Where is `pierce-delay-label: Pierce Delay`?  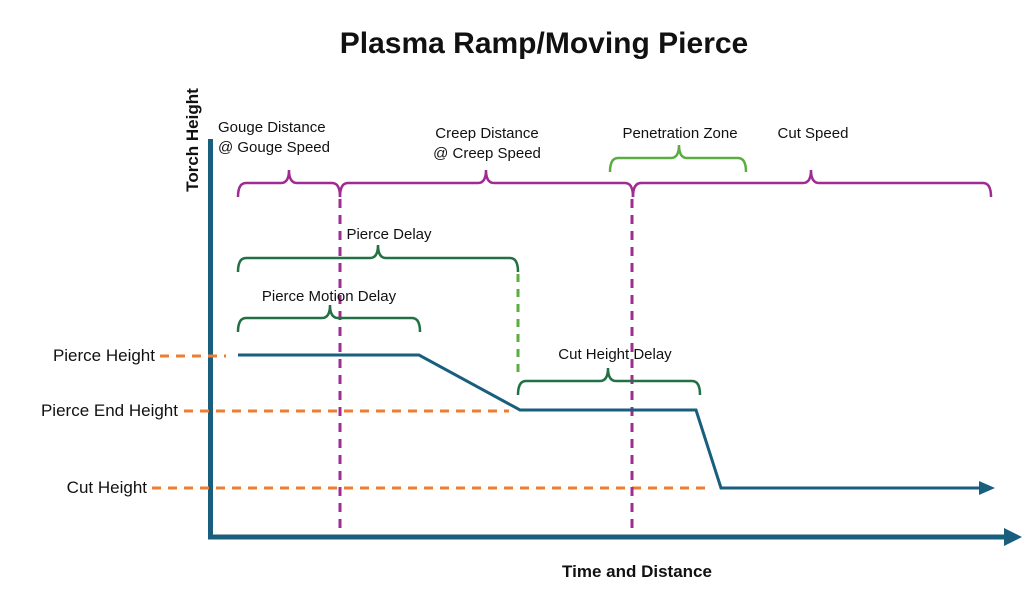
pierce-delay-label: Pierce Delay is located at coordinates (389, 234).